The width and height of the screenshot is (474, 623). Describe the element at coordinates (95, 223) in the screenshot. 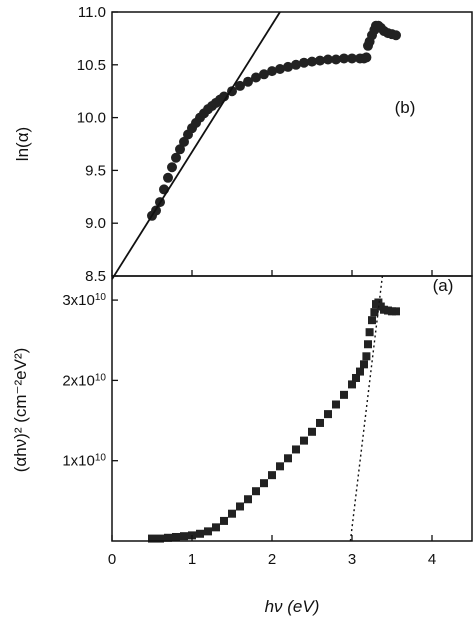

I see `panel-b-y-tick-label: 9.0` at that location.